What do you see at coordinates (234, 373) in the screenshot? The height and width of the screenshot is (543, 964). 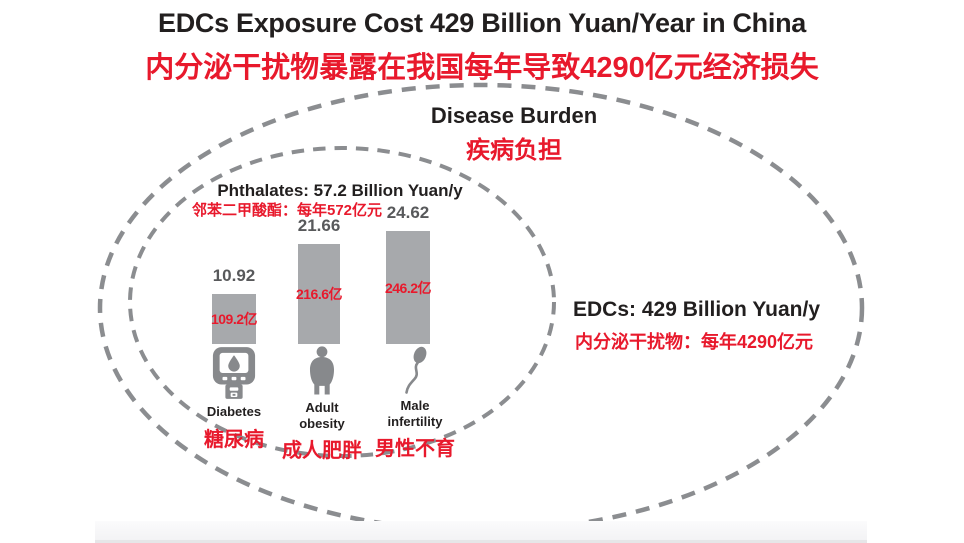 I see `glucose-meter-icon` at bounding box center [234, 373].